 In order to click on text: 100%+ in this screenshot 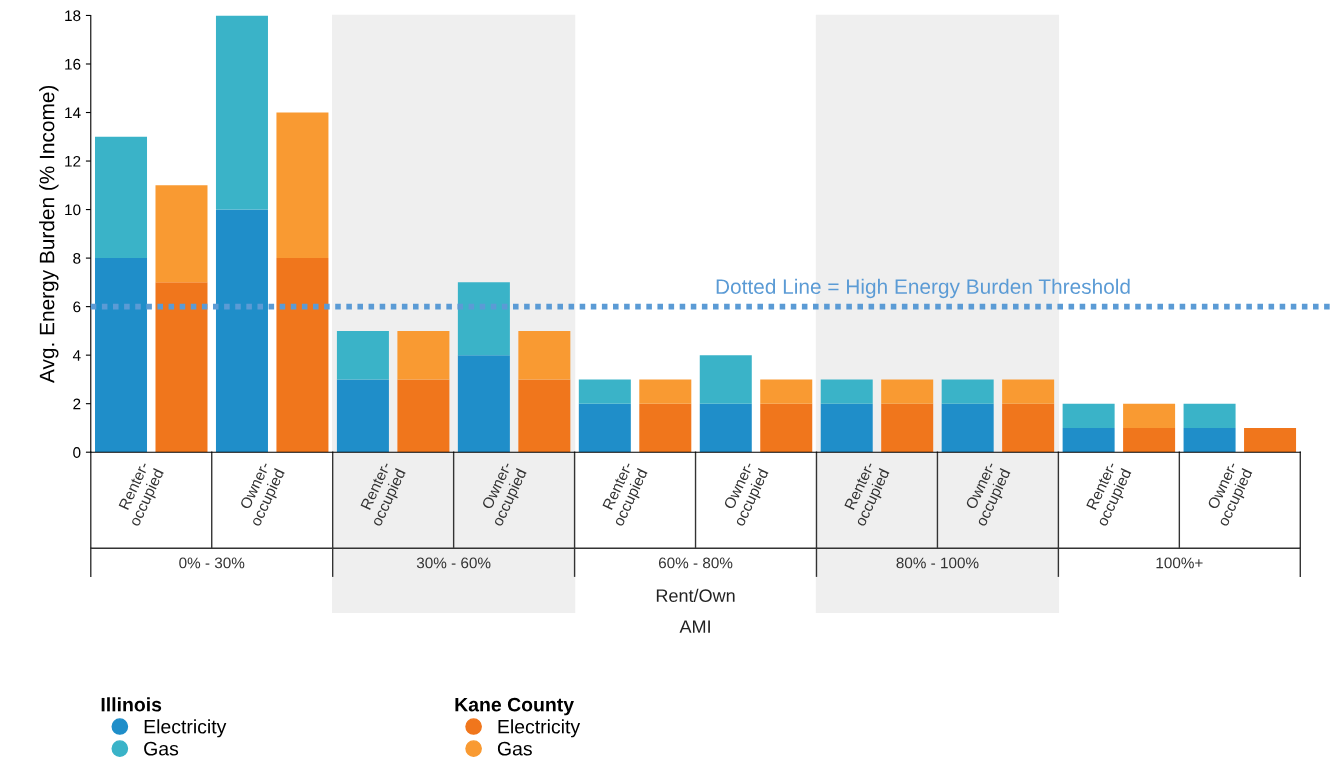, I will do `click(1179, 563)`.